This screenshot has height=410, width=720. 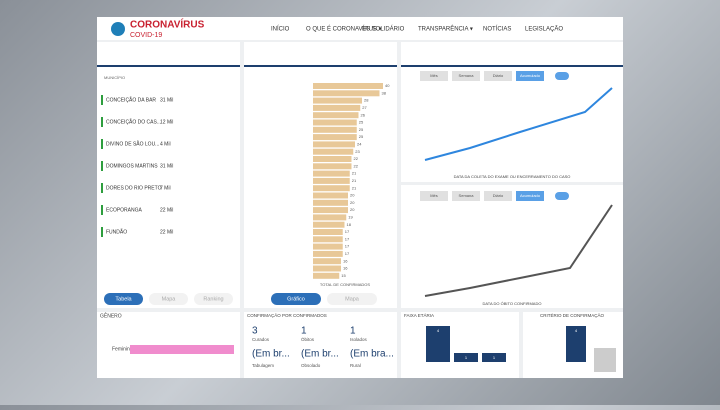 I want to click on kpi-caption: Obsolado, so click(x=311, y=365).